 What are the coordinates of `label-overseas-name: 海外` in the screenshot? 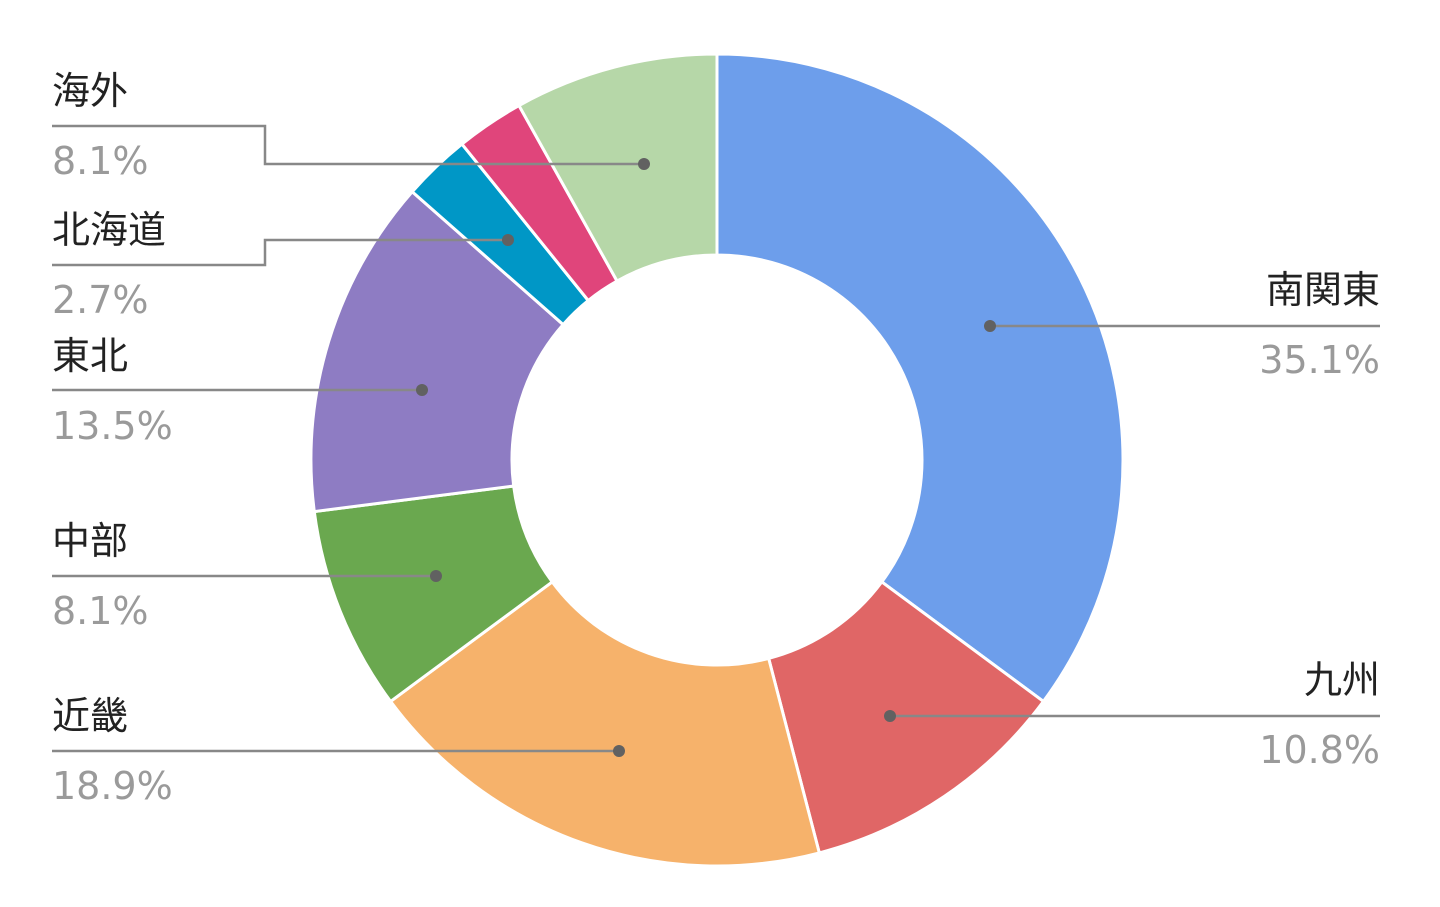 It's located at (90, 91).